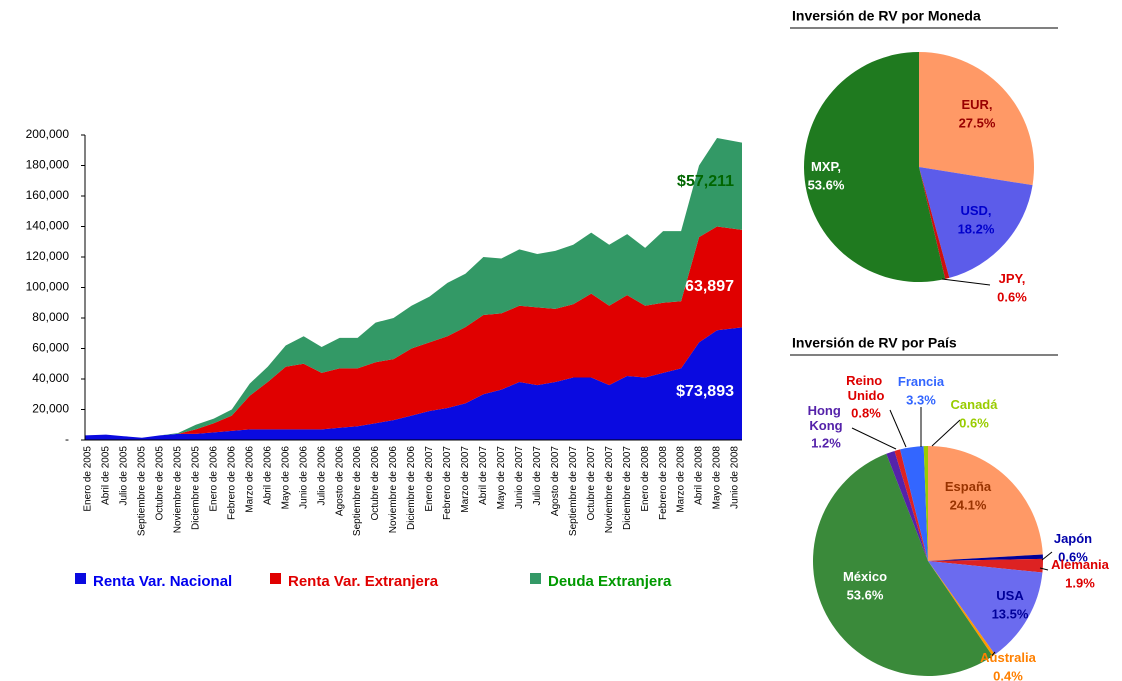 The image size is (1122, 681). Describe the element at coordinates (975, 404) in the screenshot. I see `slice-label: Canadá` at that location.